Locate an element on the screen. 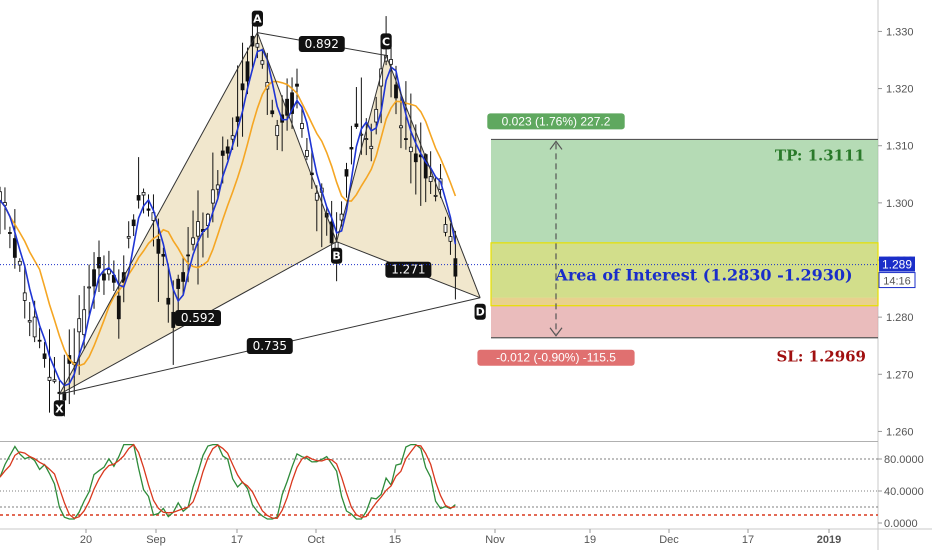  time-tick-label: Sep is located at coordinates (156, 540).